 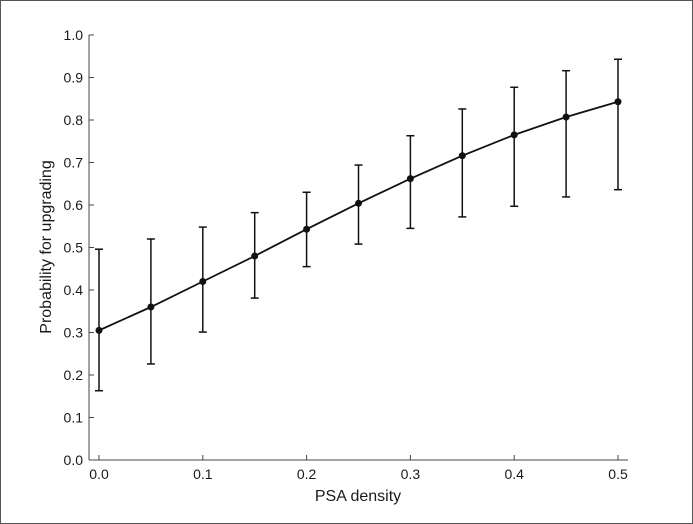 I want to click on y-tick-label: 0.1, so click(x=74, y=418).